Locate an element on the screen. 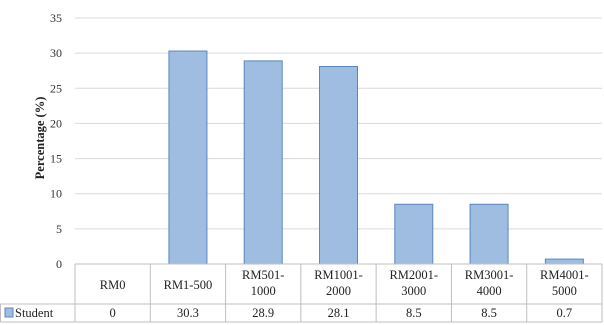 This screenshot has width=604, height=325. y-axis-label: Percentage (%) is located at coordinates (40, 138).